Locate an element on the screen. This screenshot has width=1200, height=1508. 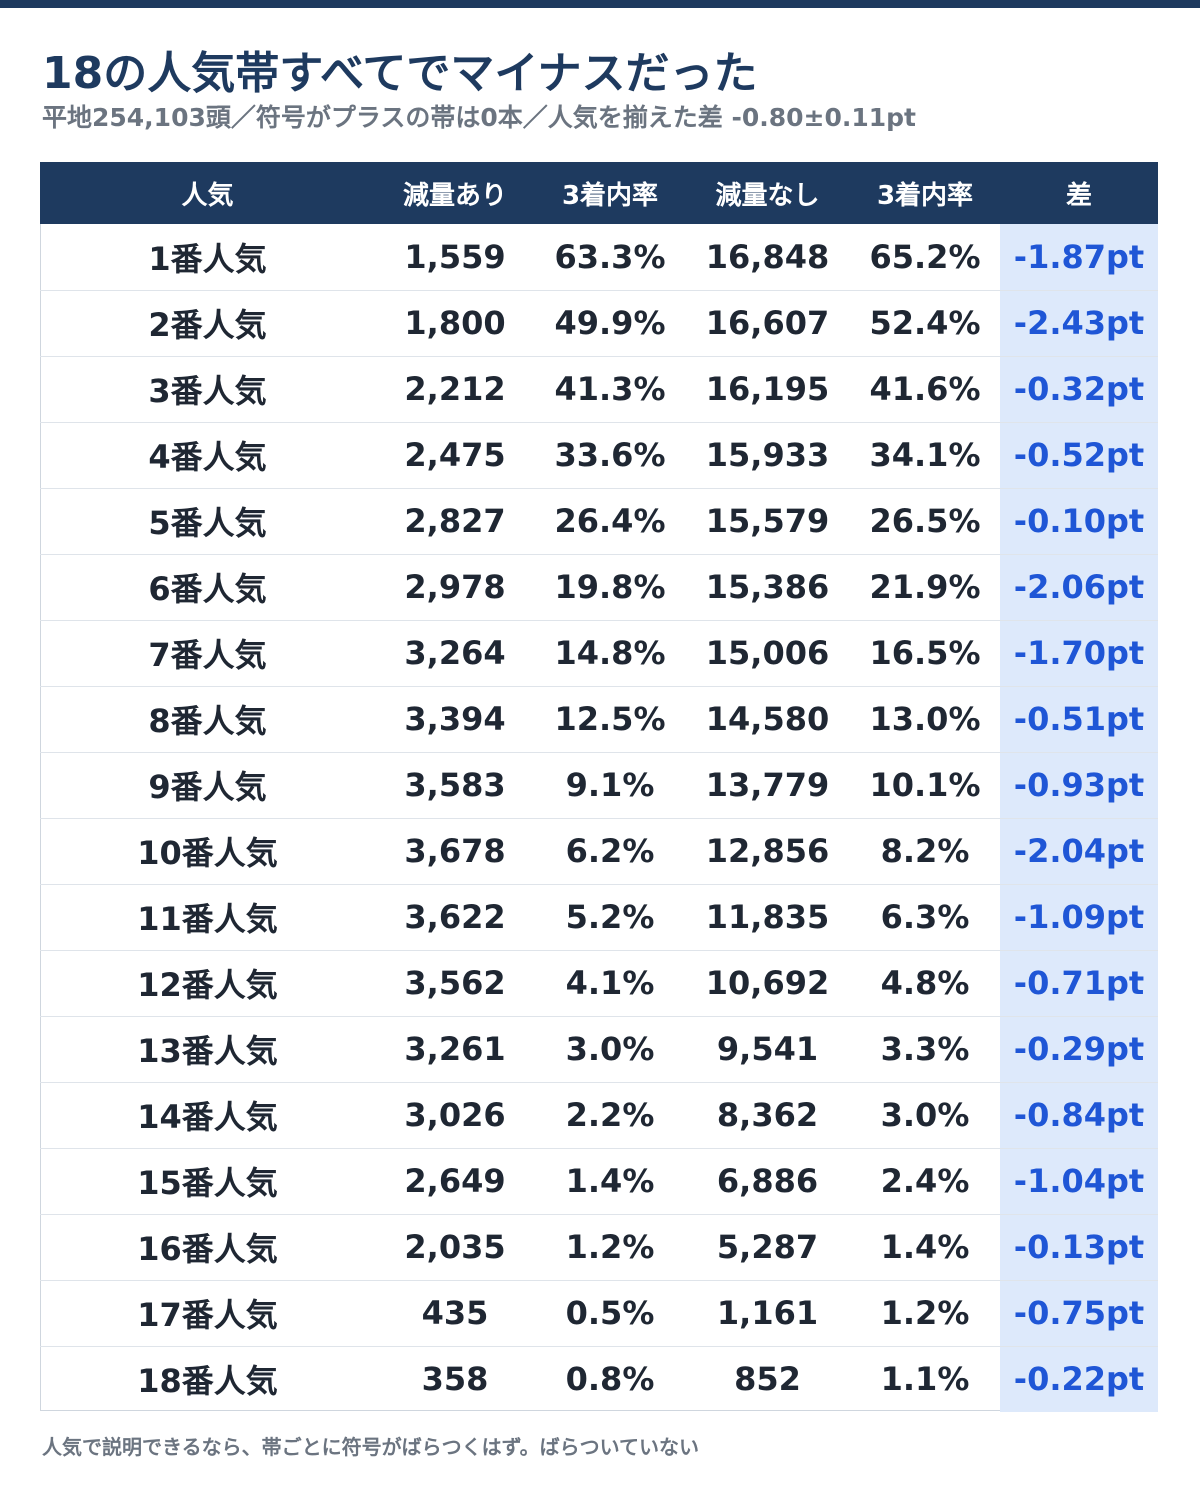
table-row: 7番人気 3,264 14.8% 15,006 16.5% -1.70pt is located at coordinates (599, 653).